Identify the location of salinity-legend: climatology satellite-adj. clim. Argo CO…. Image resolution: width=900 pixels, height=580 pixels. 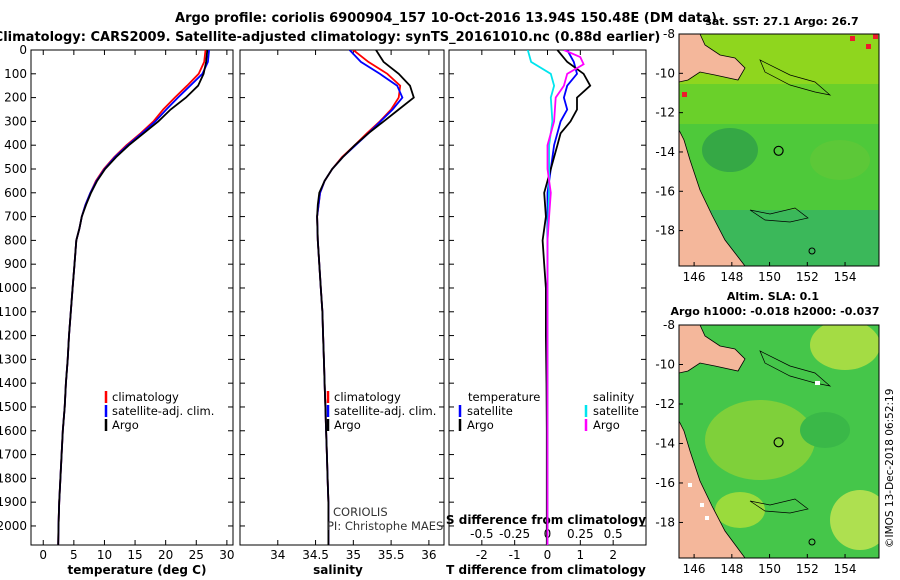
(384, 461).